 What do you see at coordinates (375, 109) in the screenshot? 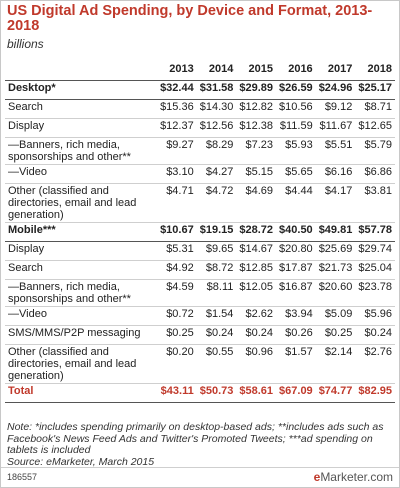
I see `value-cell: $8.71` at bounding box center [375, 109].